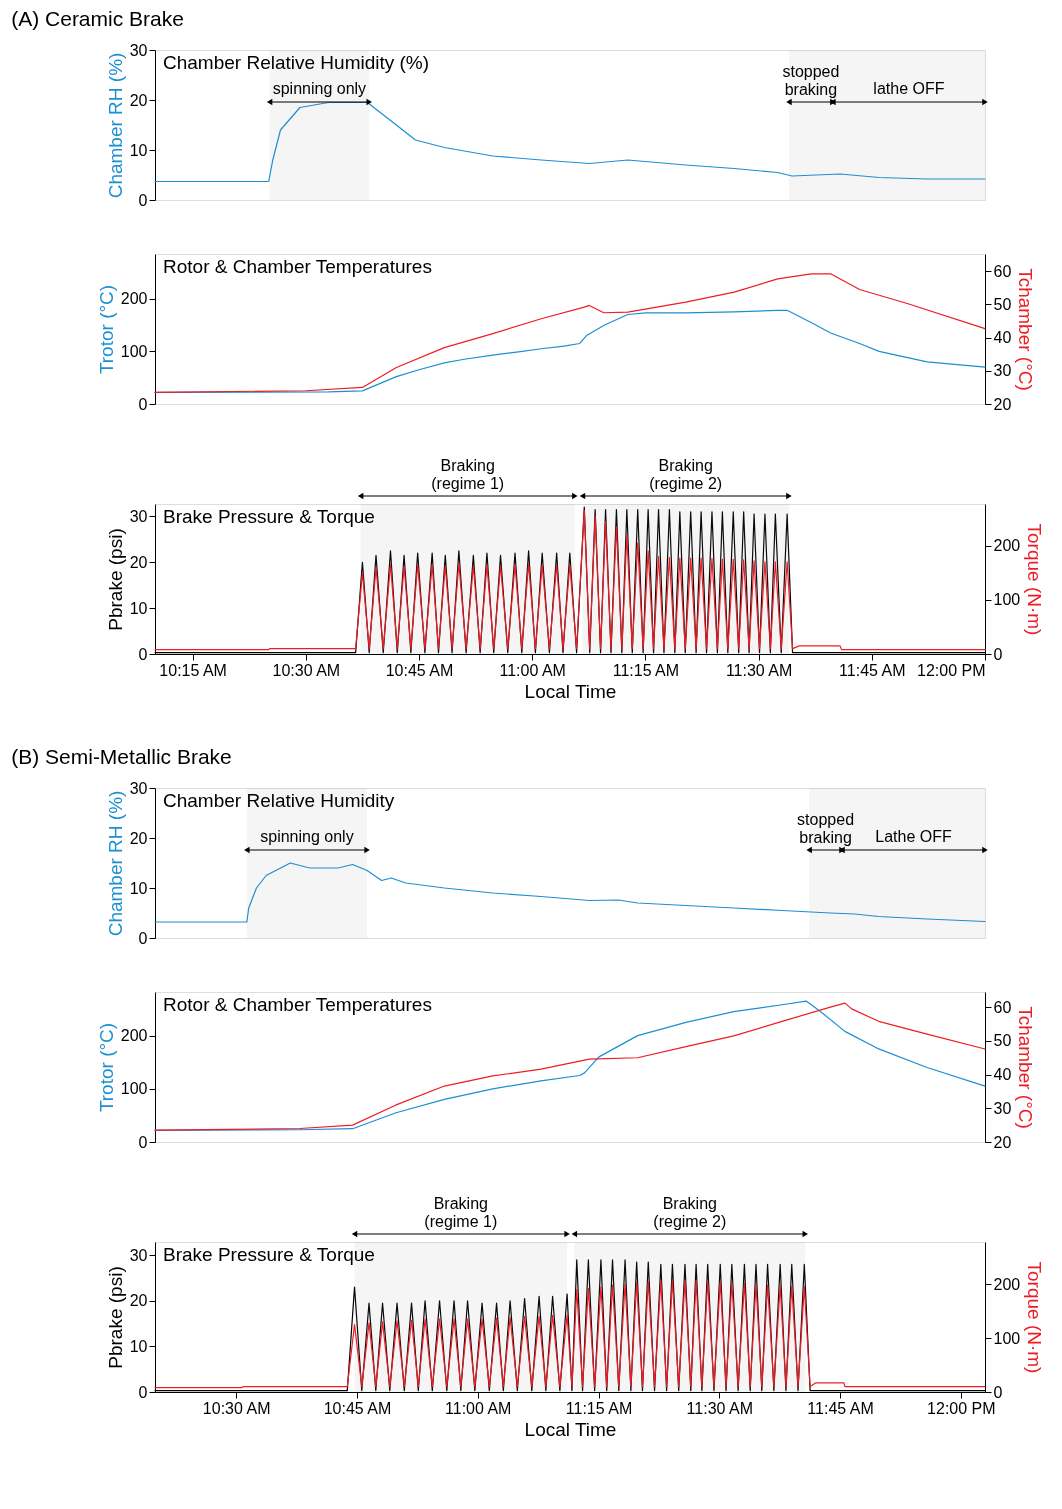 The image size is (1062, 1509). Describe the element at coordinates (121, 756) in the screenshot. I see `chart-title: (B) Semi-Metallic Brake` at that location.